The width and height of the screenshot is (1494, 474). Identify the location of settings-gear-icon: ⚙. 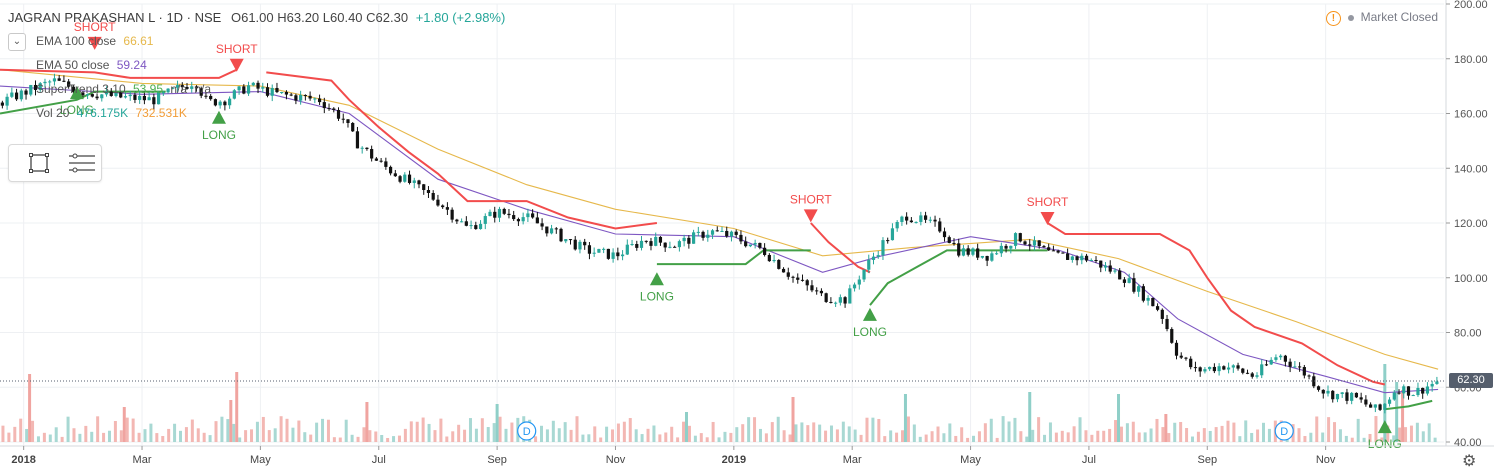
(1469, 461).